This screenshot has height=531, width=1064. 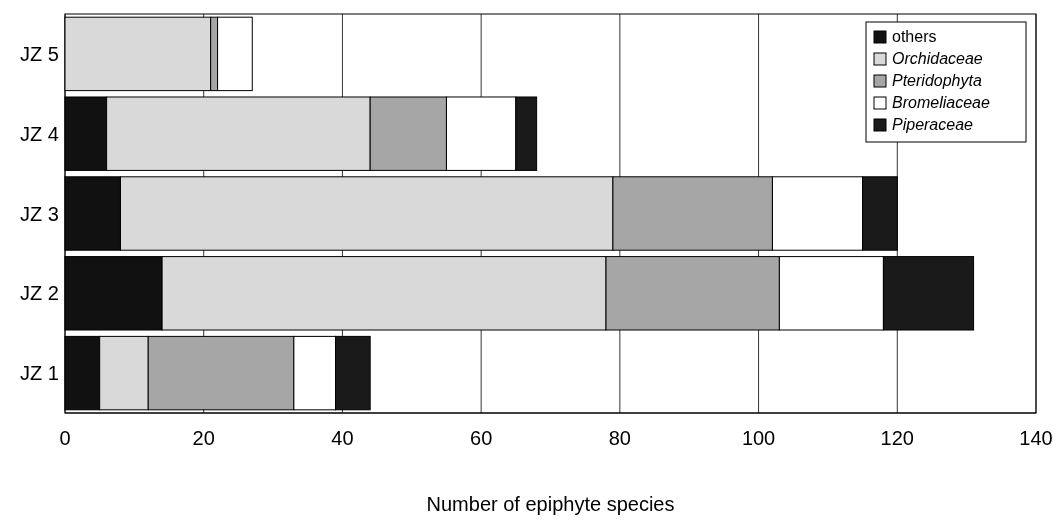 What do you see at coordinates (39, 373) in the screenshot?
I see `y-tick-label: JZ 1` at bounding box center [39, 373].